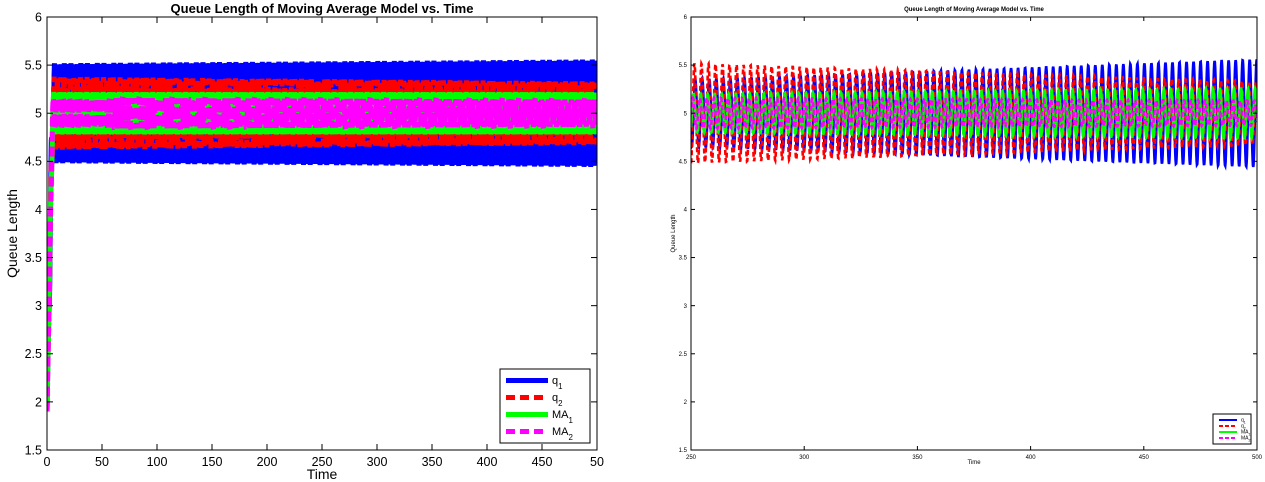 The image size is (1265, 482). What do you see at coordinates (157, 462) in the screenshot?
I see `x-tick-label: 100` at bounding box center [157, 462].